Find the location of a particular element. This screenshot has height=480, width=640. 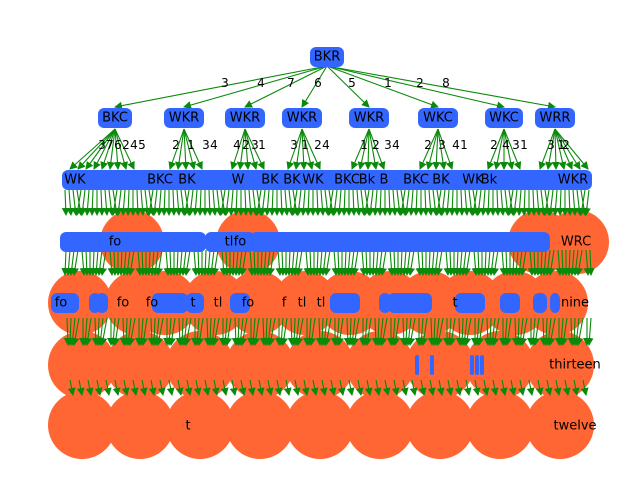

root-node-label: BKR is located at coordinates (327, 57).